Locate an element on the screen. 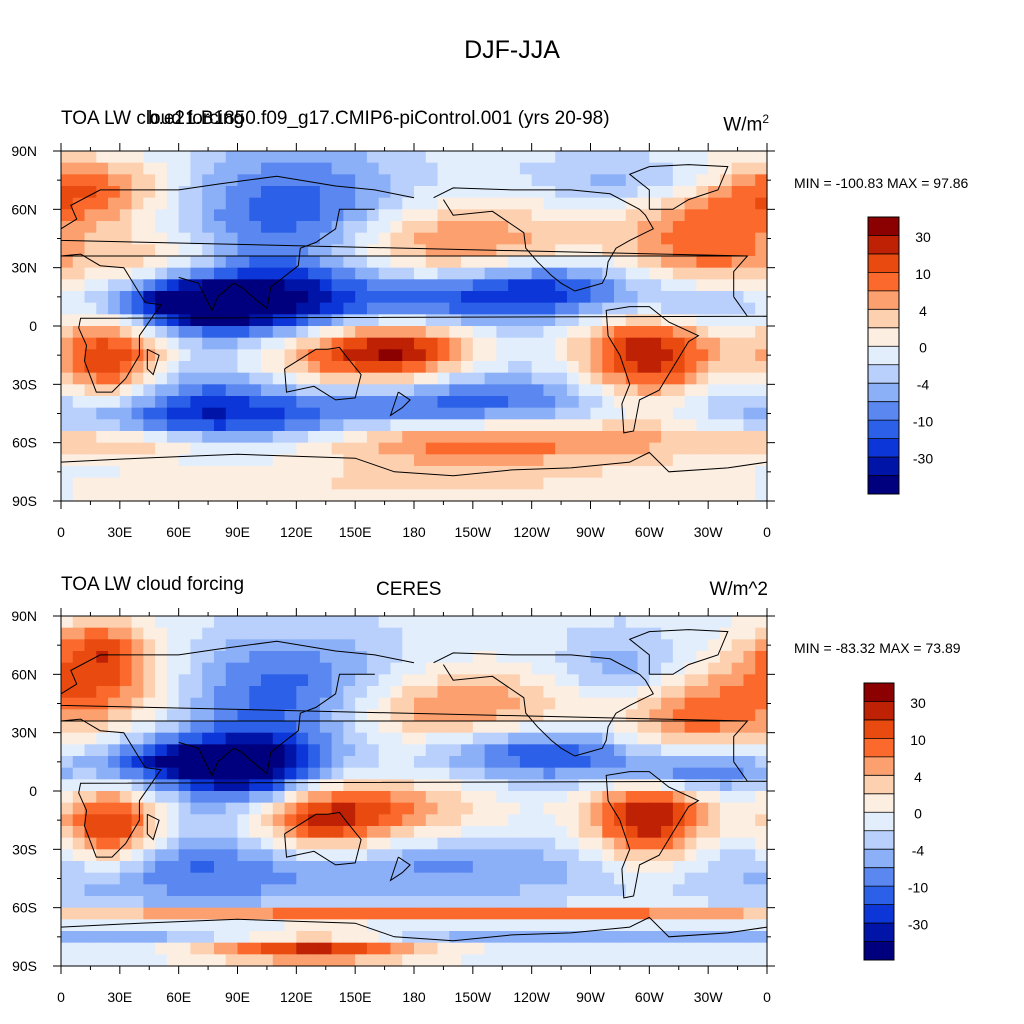  coastline is located at coordinates (276, 260).